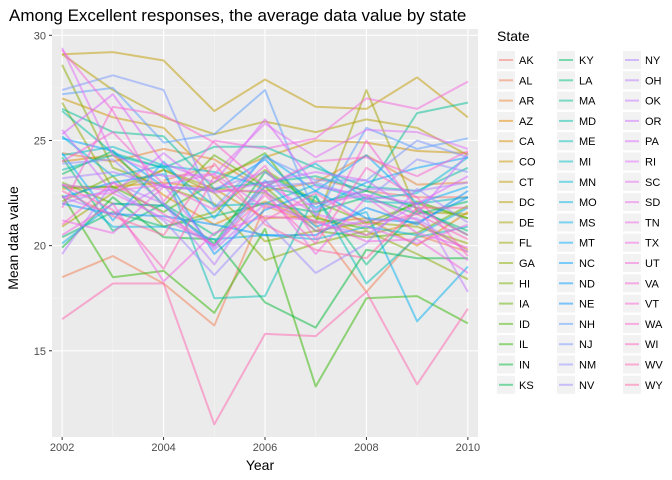 This screenshot has width=672, height=480. Describe the element at coordinates (526, 223) in the screenshot. I see `legend-label-de: DE` at that location.